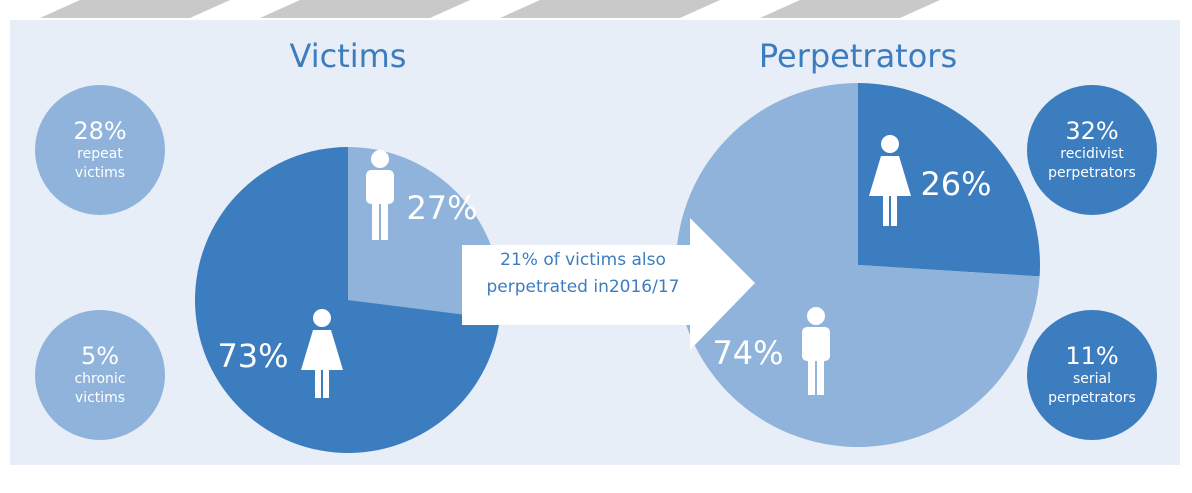  Describe the element at coordinates (955, 184) in the screenshot. I see `value-label: 26%` at that location.